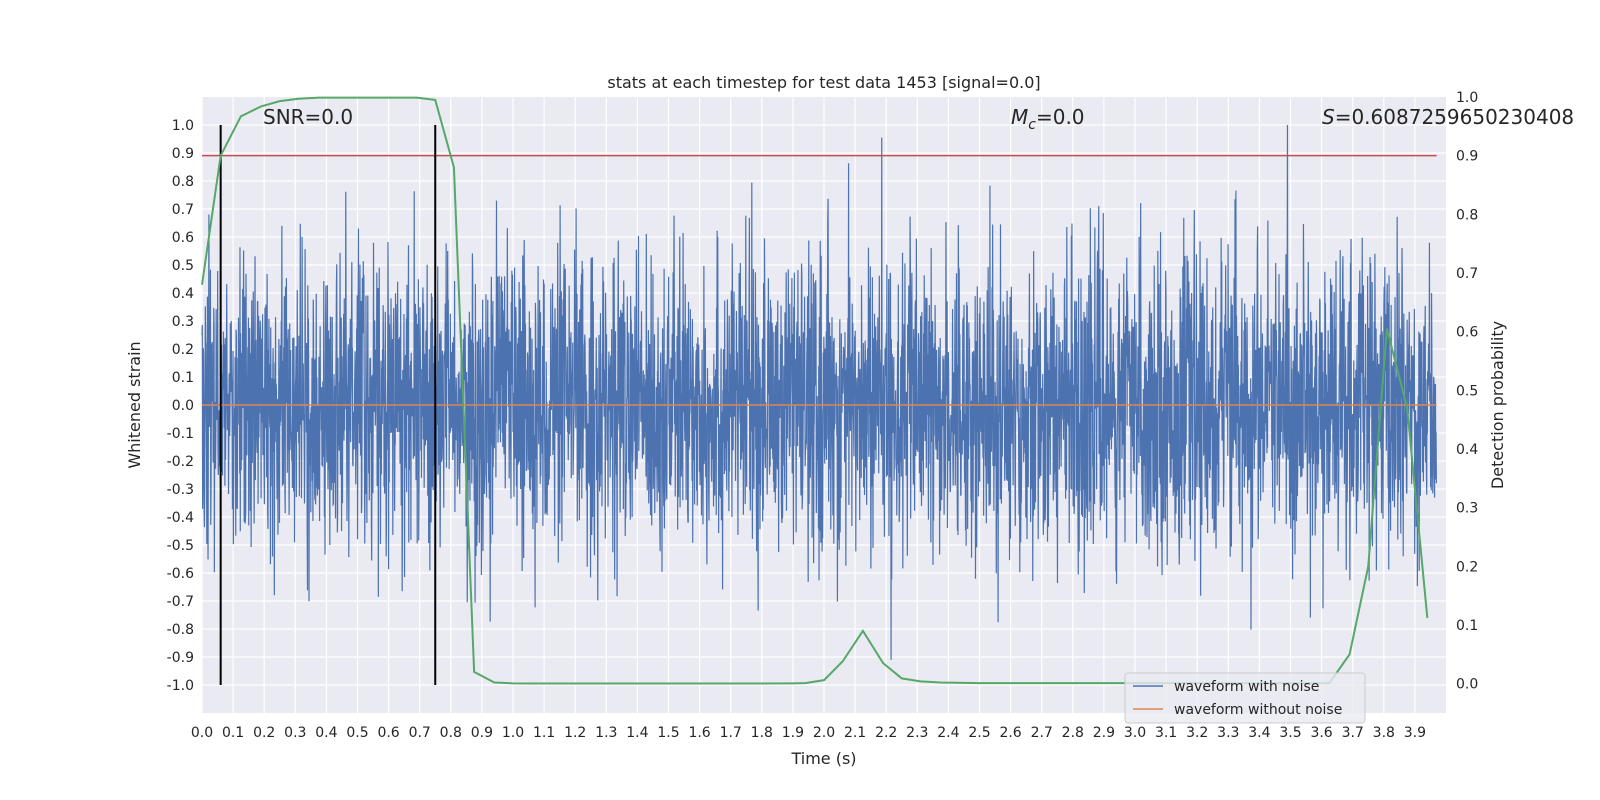 This screenshot has width=1600, height=800. Describe the element at coordinates (1467, 333) in the screenshot. I see `y-right-tick-label: 0.6` at that location.